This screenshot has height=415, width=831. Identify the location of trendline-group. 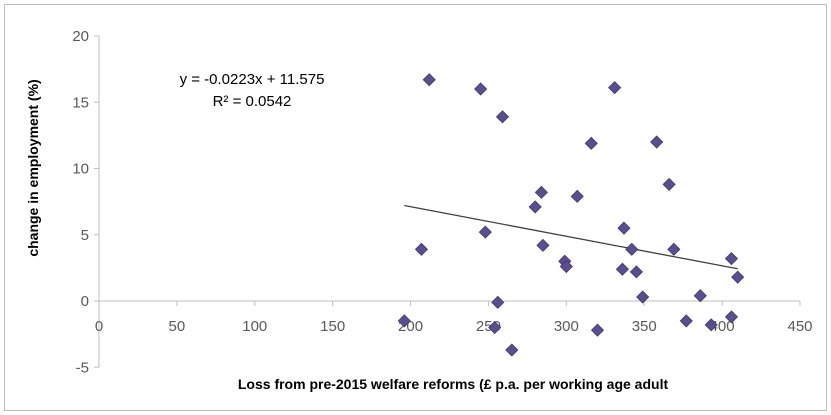
(571, 237).